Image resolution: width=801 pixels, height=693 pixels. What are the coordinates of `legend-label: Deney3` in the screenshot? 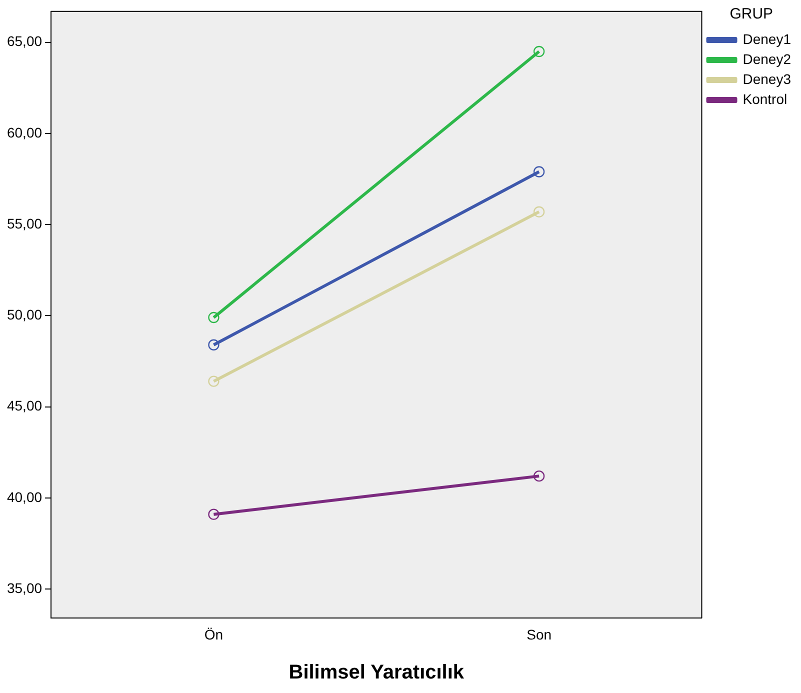 It's located at (767, 78).